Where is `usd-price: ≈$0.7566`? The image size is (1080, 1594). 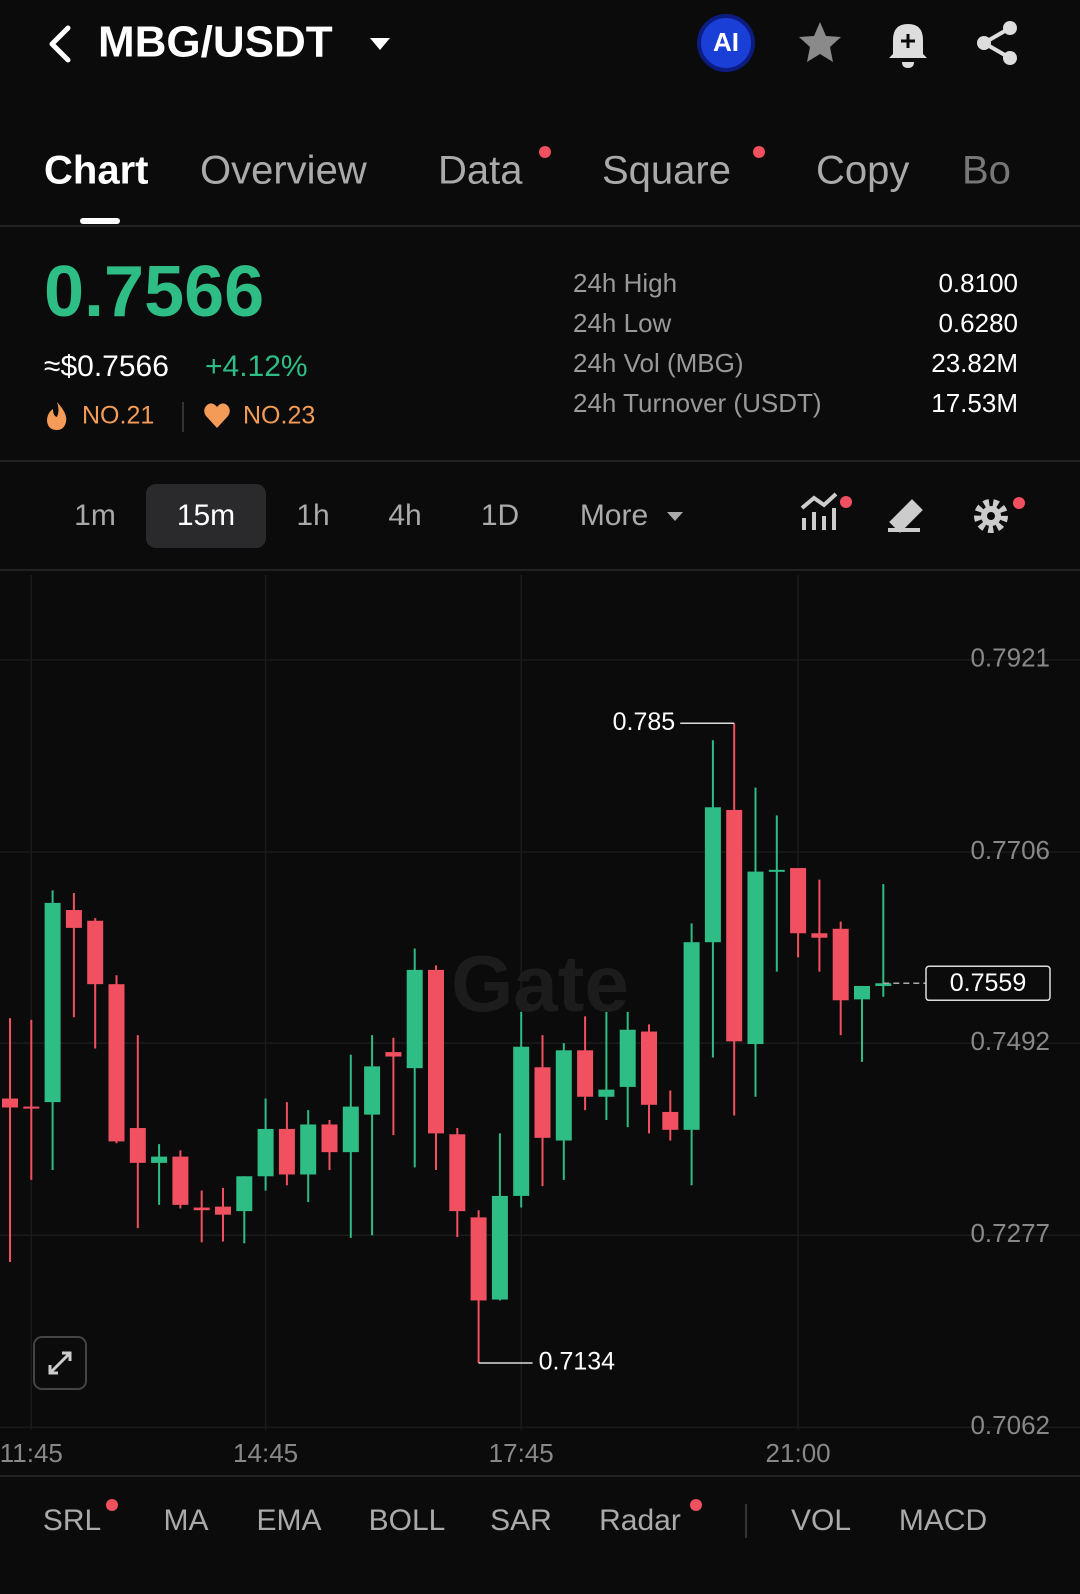 usd-price: ≈$0.7566 is located at coordinates (106, 366).